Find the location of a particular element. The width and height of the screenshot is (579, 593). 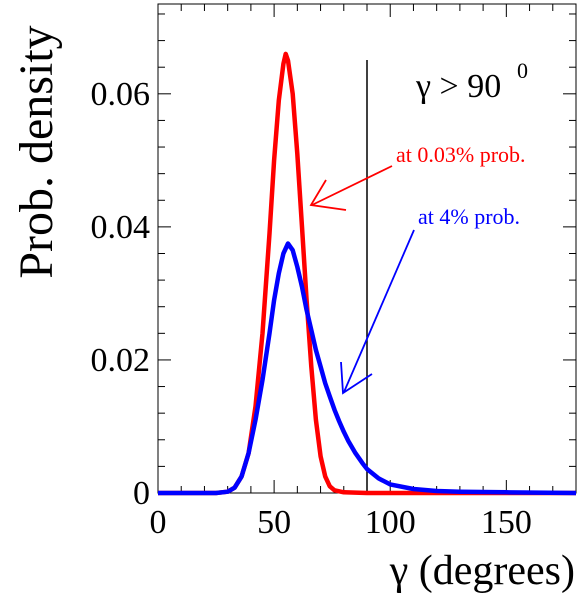

x-tick-label: 150 is located at coordinates (506, 522).